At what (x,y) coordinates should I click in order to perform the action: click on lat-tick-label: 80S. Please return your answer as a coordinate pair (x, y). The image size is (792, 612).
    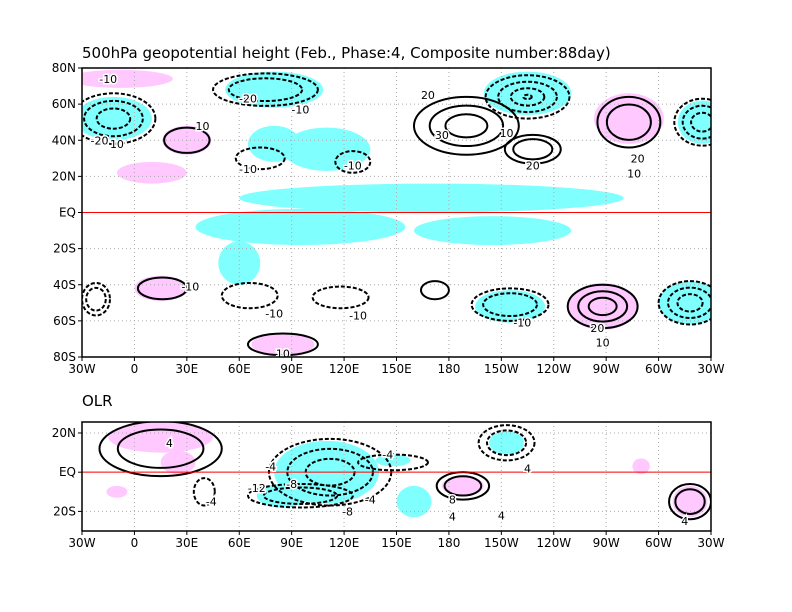
    Looking at the image, I should click on (64, 357).